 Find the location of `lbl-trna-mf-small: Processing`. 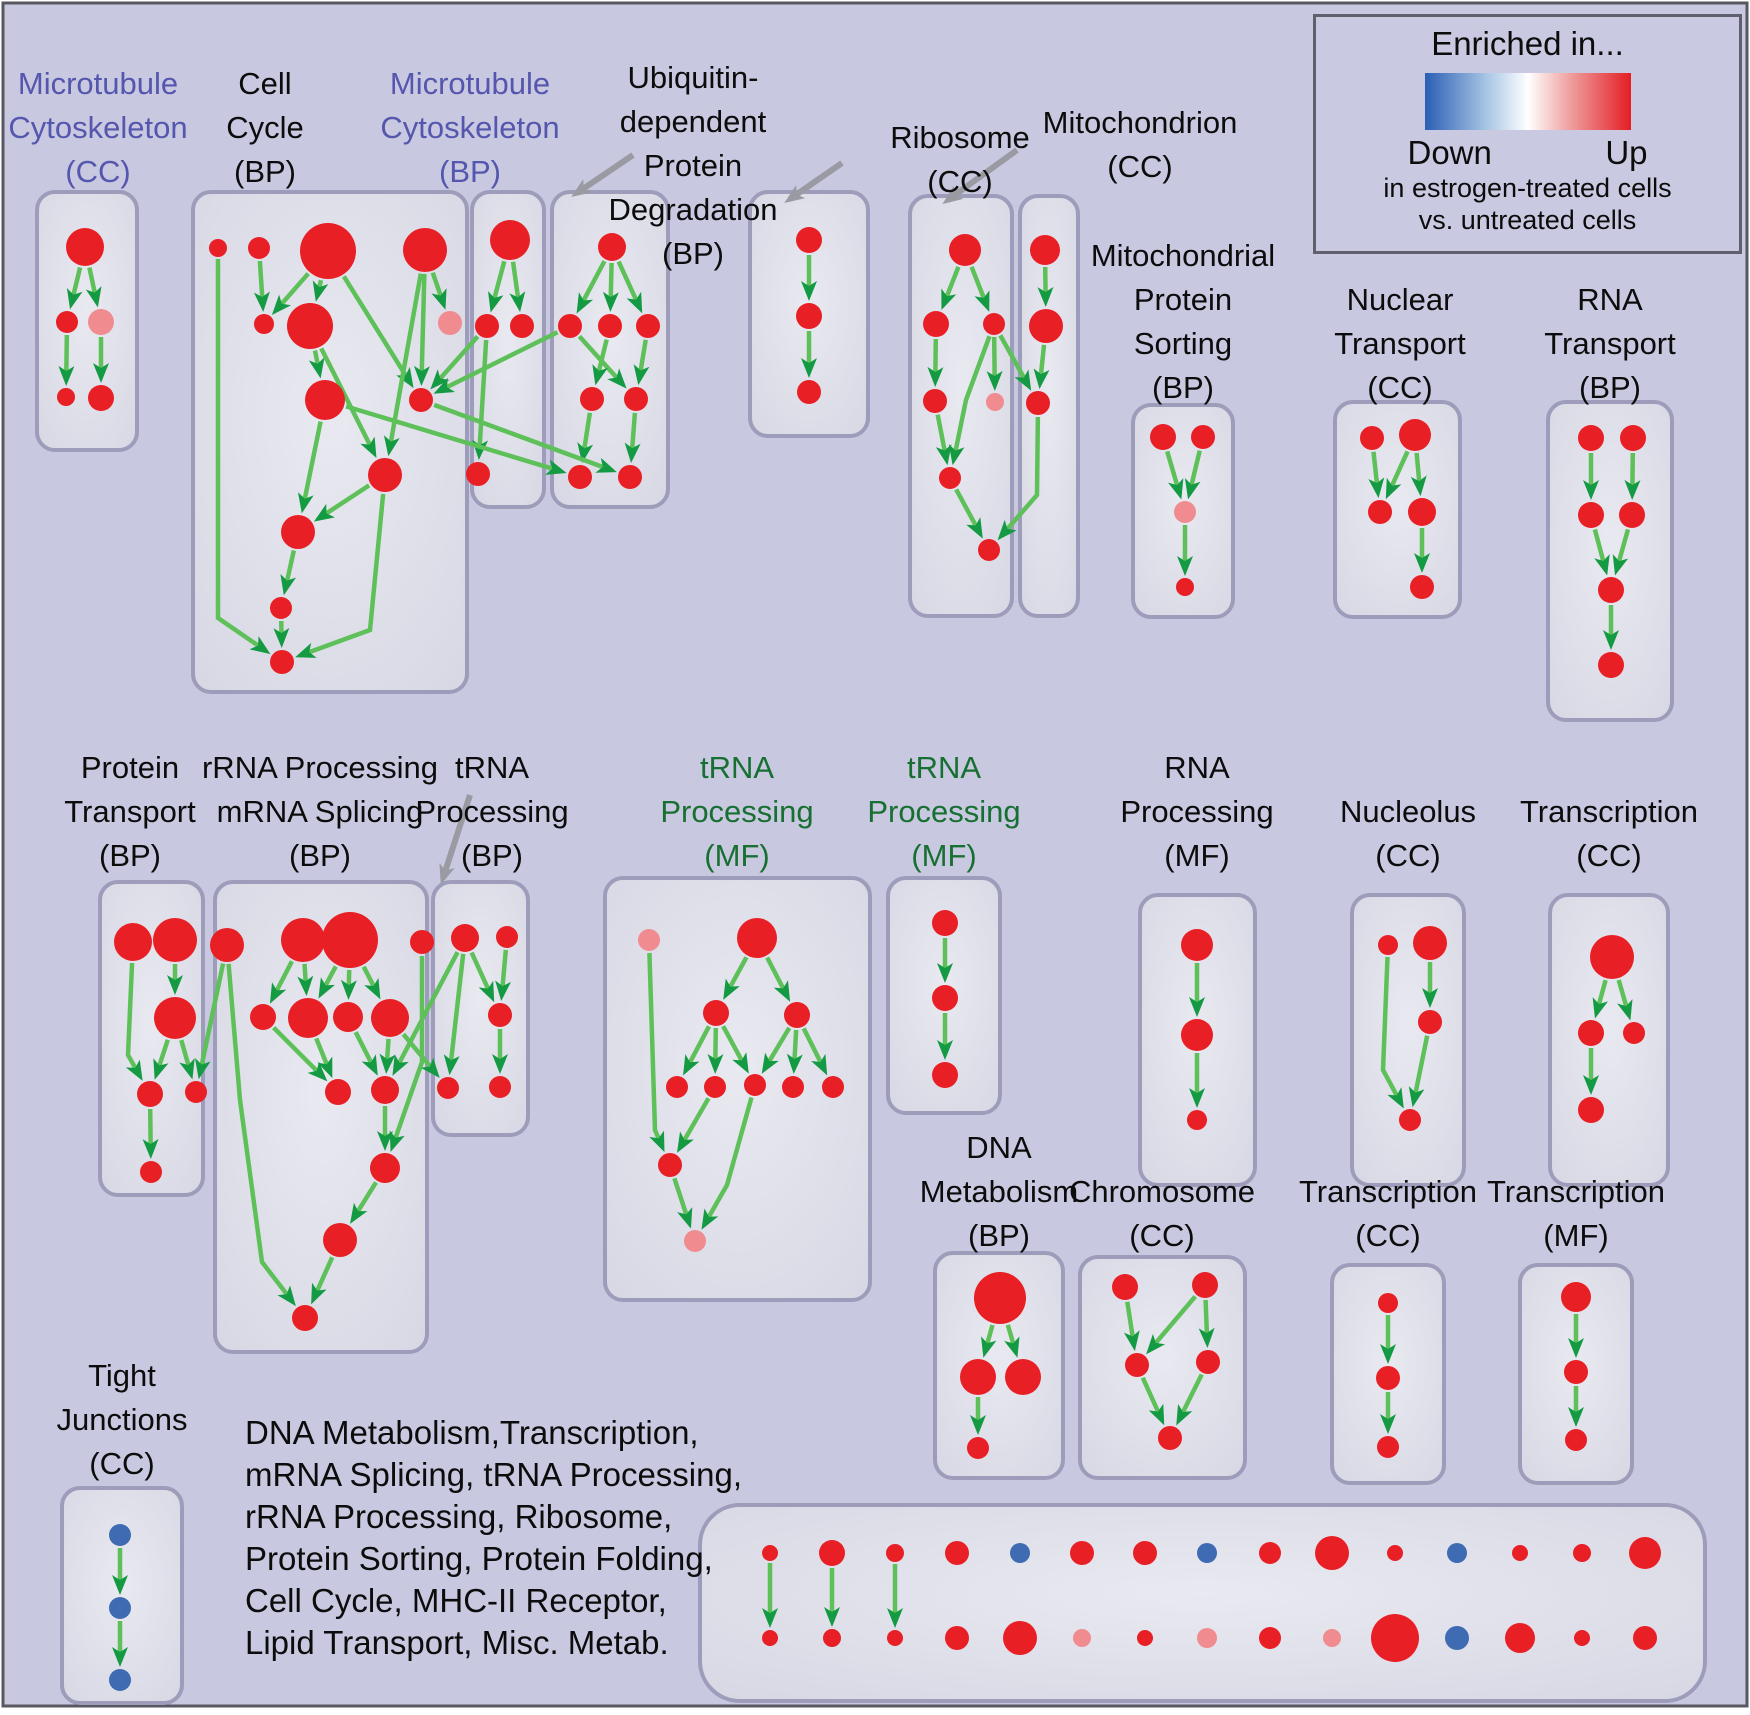

lbl-trna-mf-small: Processing is located at coordinates (943, 811).